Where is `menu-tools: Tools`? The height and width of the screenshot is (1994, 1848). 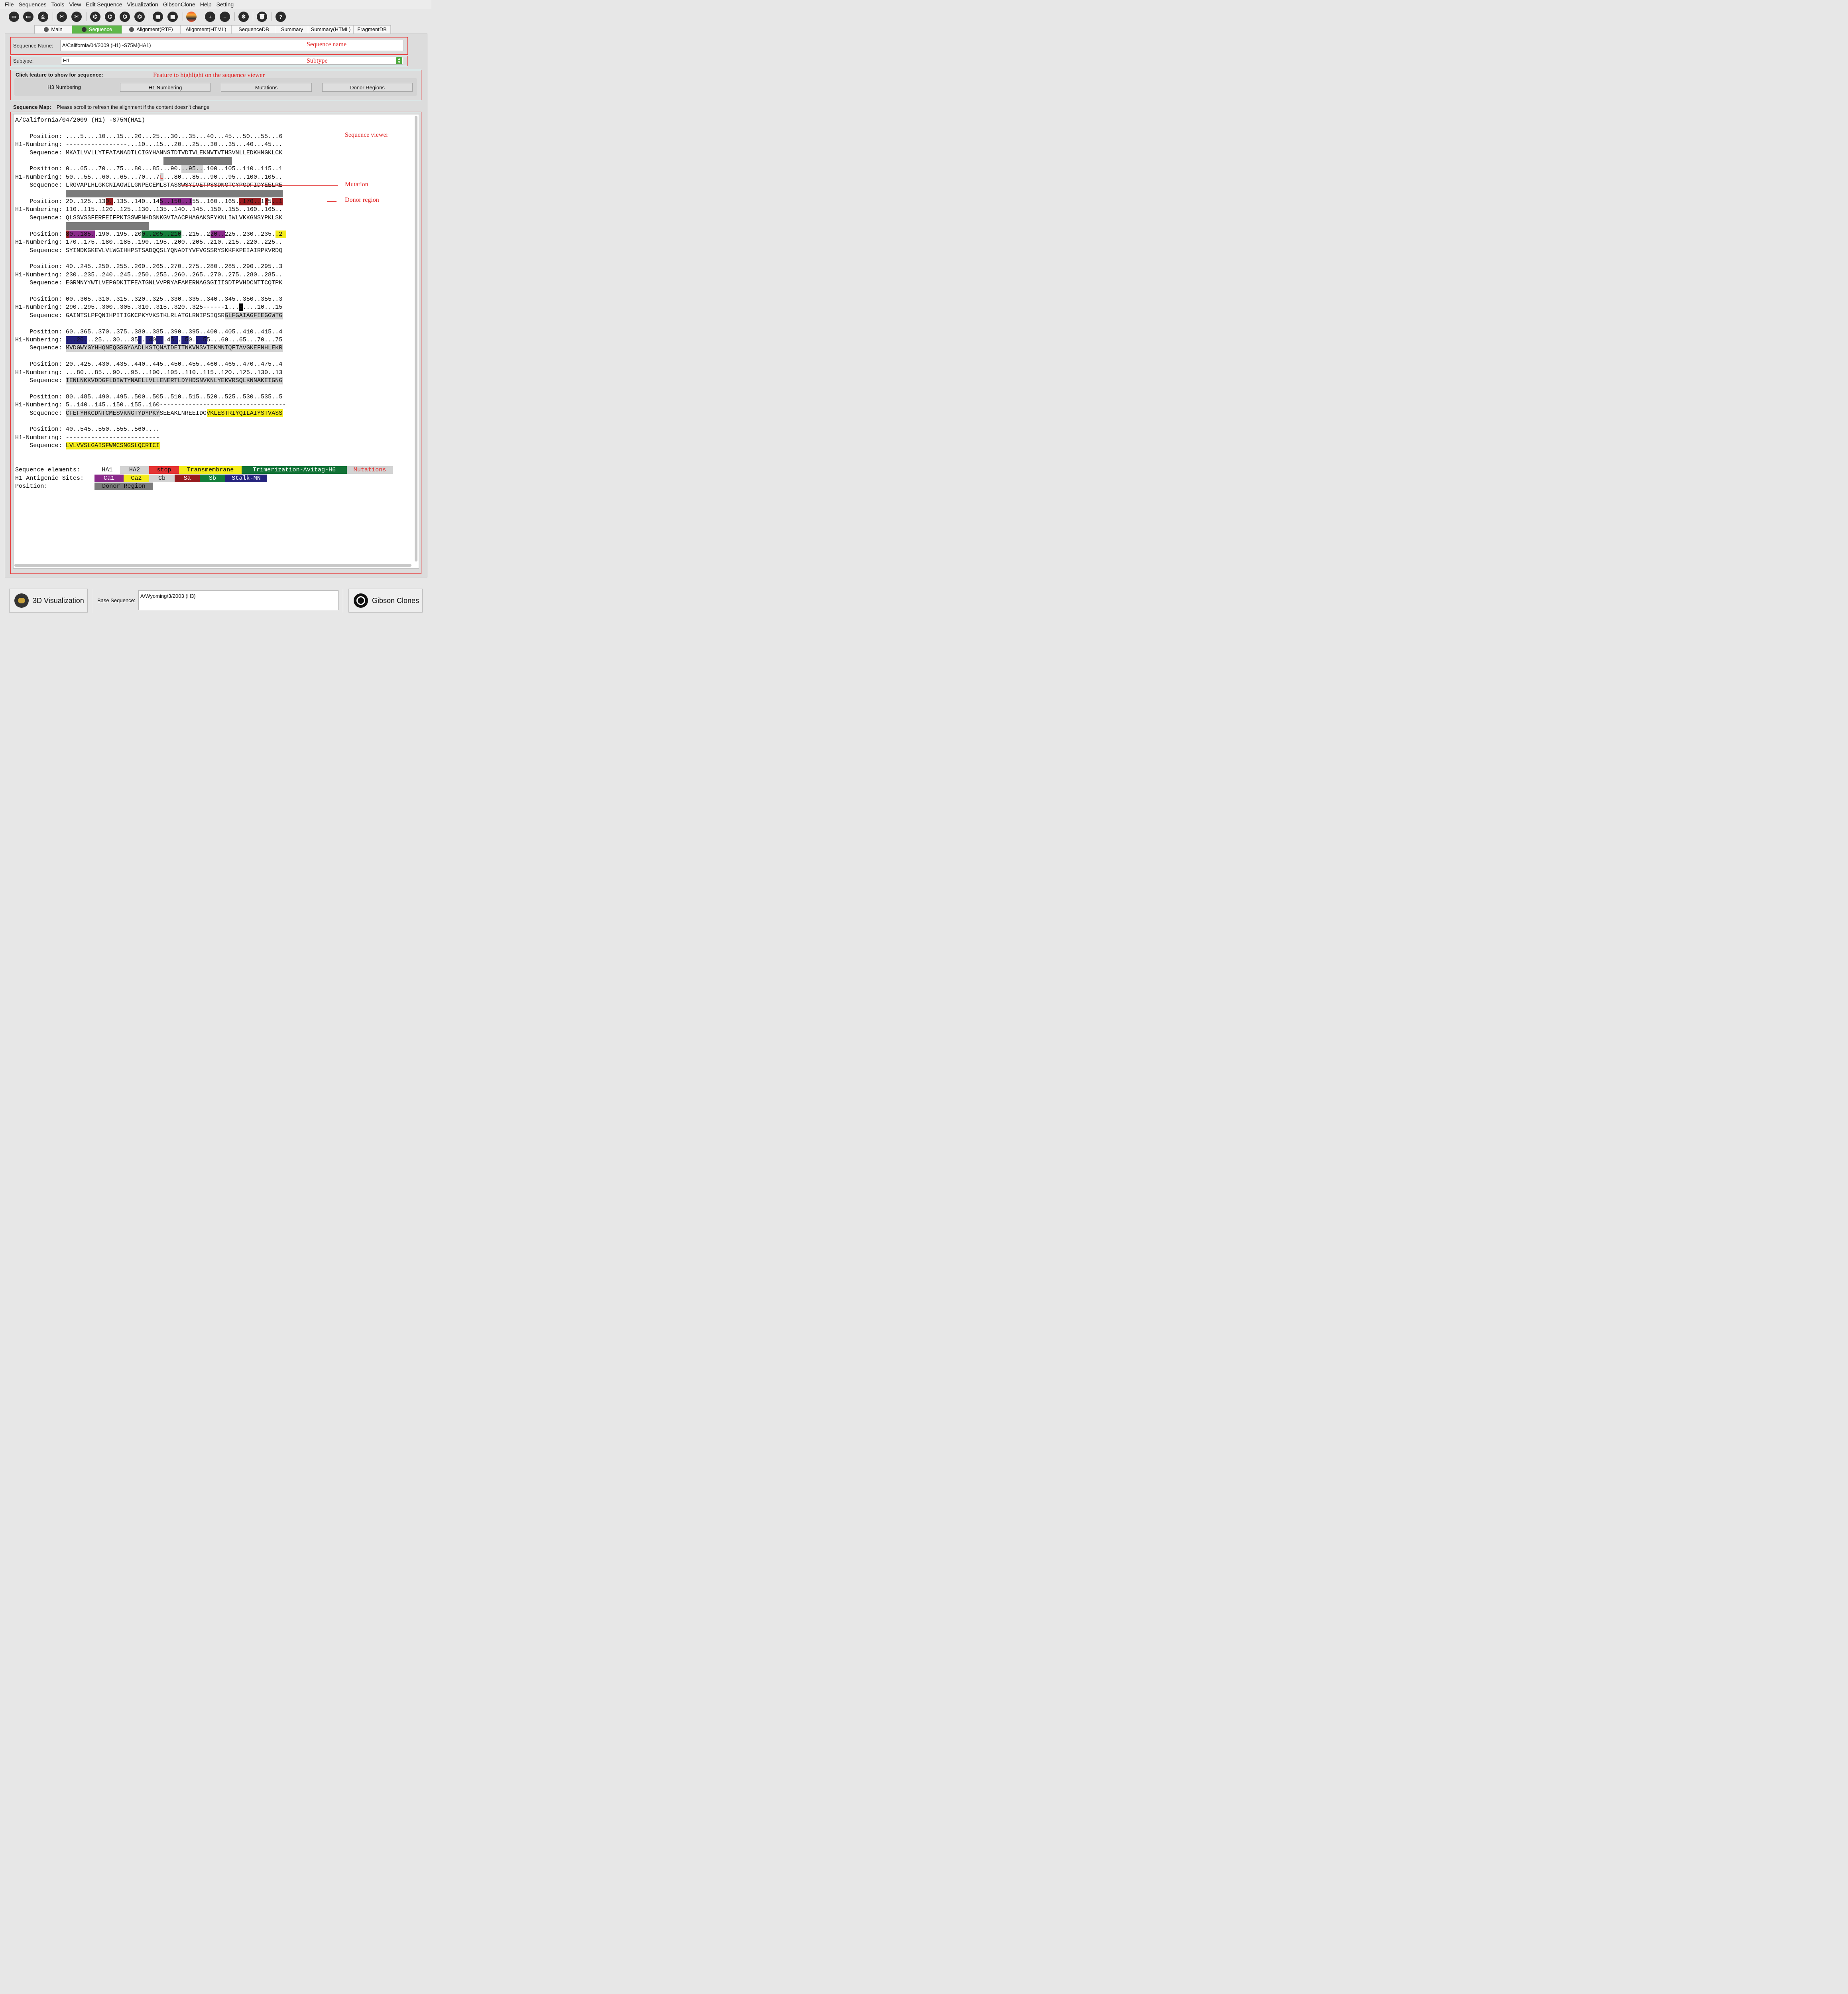
menu-tools: Tools is located at coordinates (58, 4).